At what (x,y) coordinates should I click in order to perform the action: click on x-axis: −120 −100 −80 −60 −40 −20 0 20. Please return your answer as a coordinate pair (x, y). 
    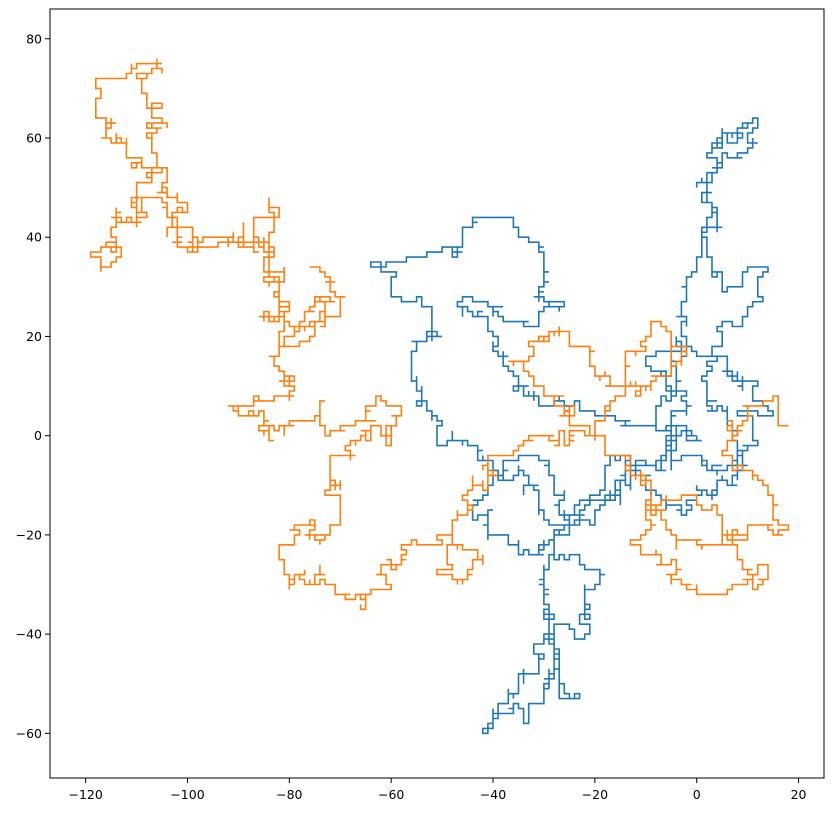
    Looking at the image, I should click on (437, 790).